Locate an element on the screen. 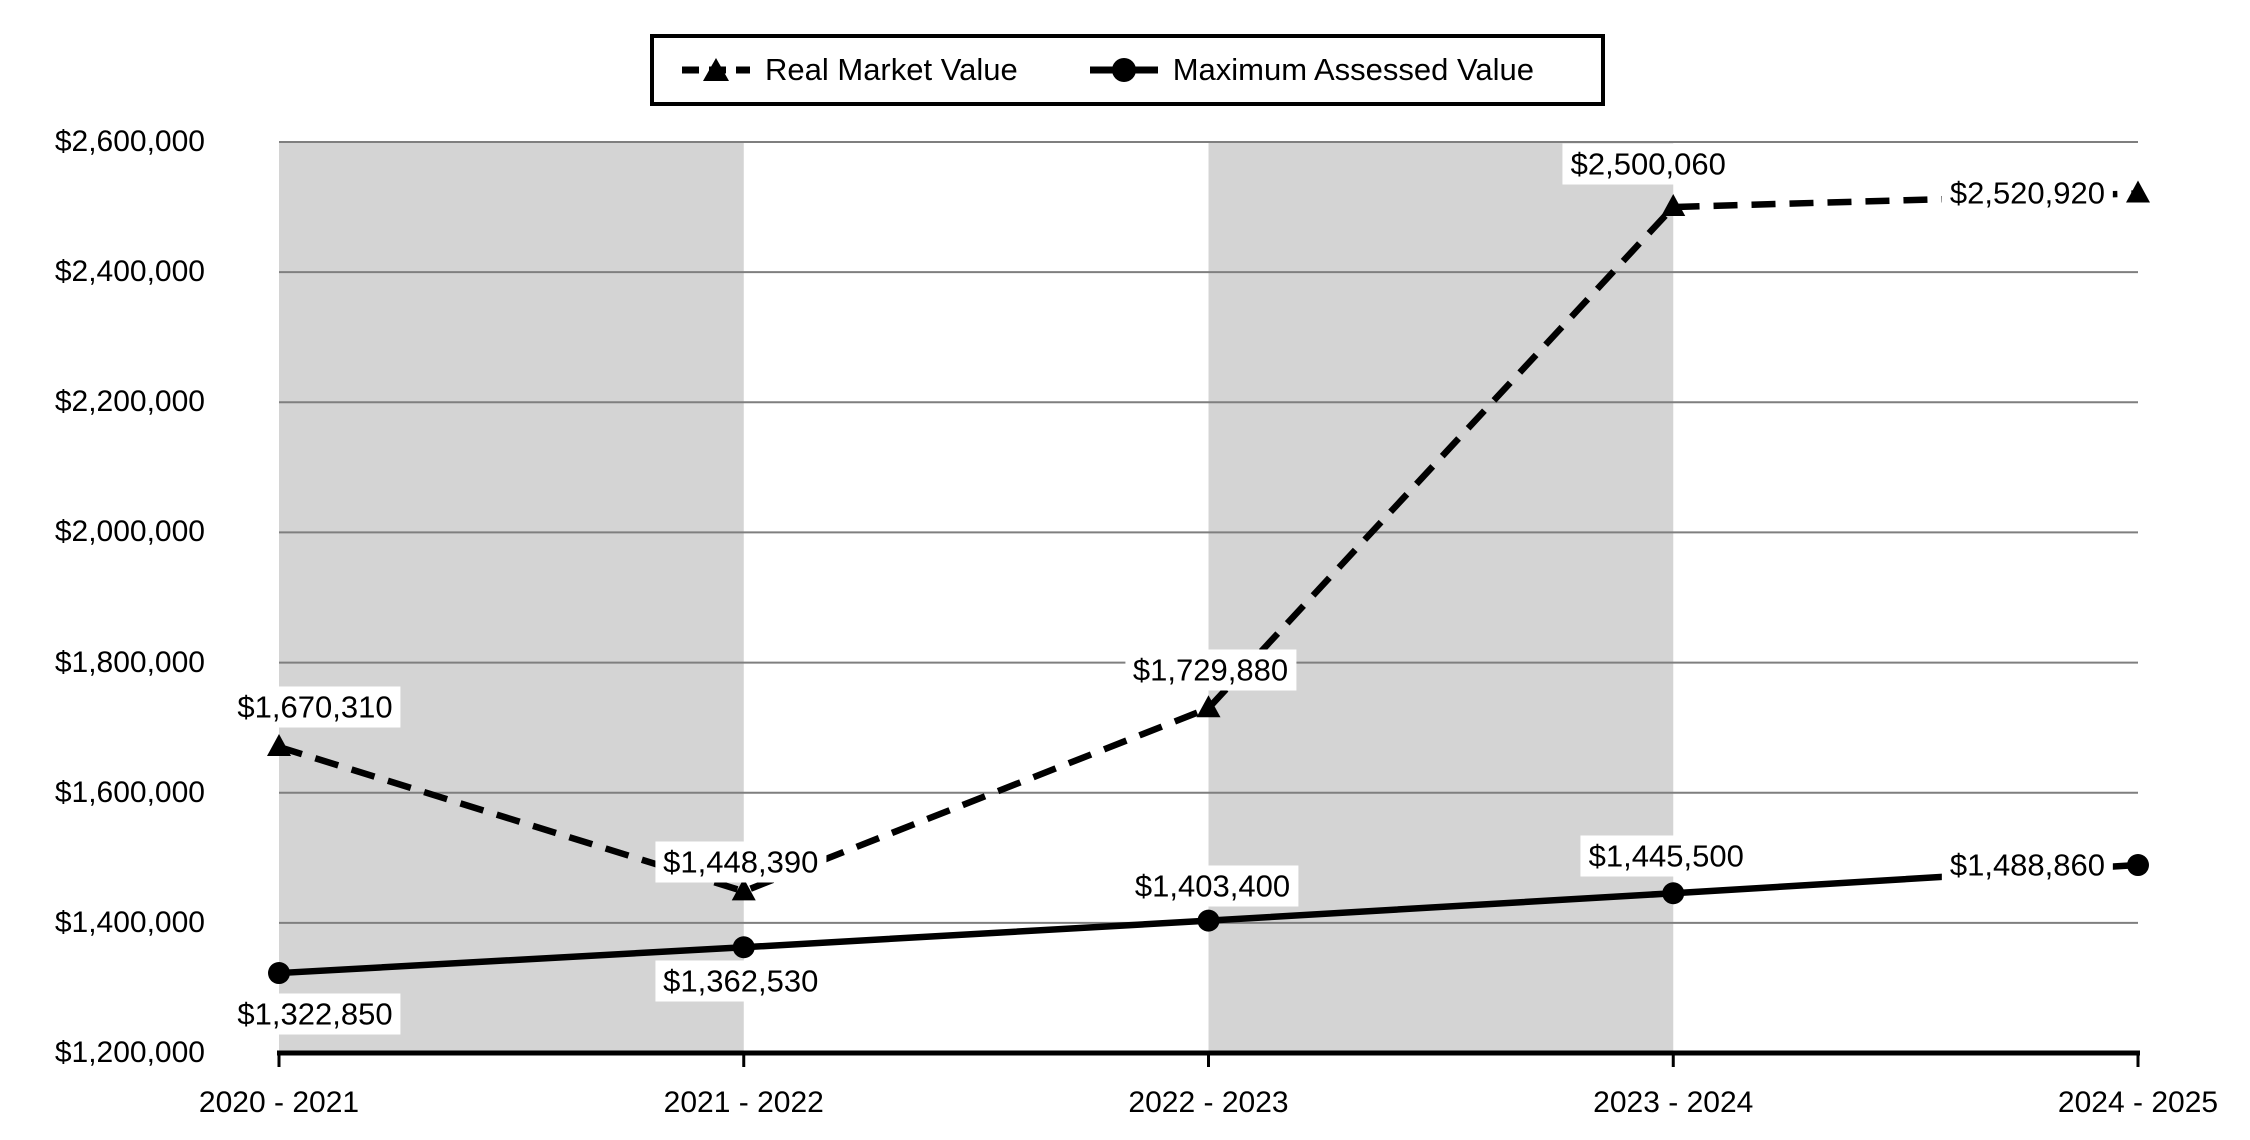  data-label: $2,500,060 is located at coordinates (1648, 164).